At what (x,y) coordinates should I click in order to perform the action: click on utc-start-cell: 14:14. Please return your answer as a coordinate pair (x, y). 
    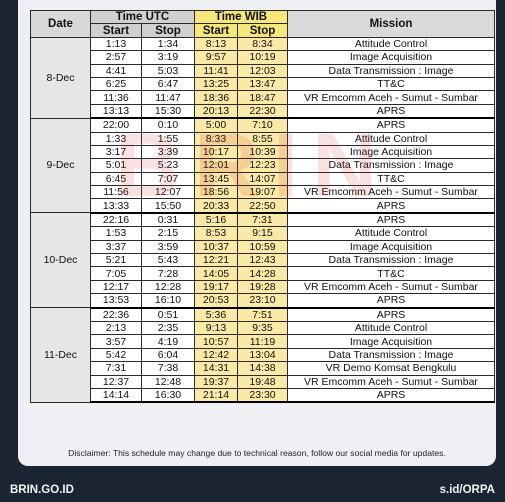
    Looking at the image, I should click on (116, 395).